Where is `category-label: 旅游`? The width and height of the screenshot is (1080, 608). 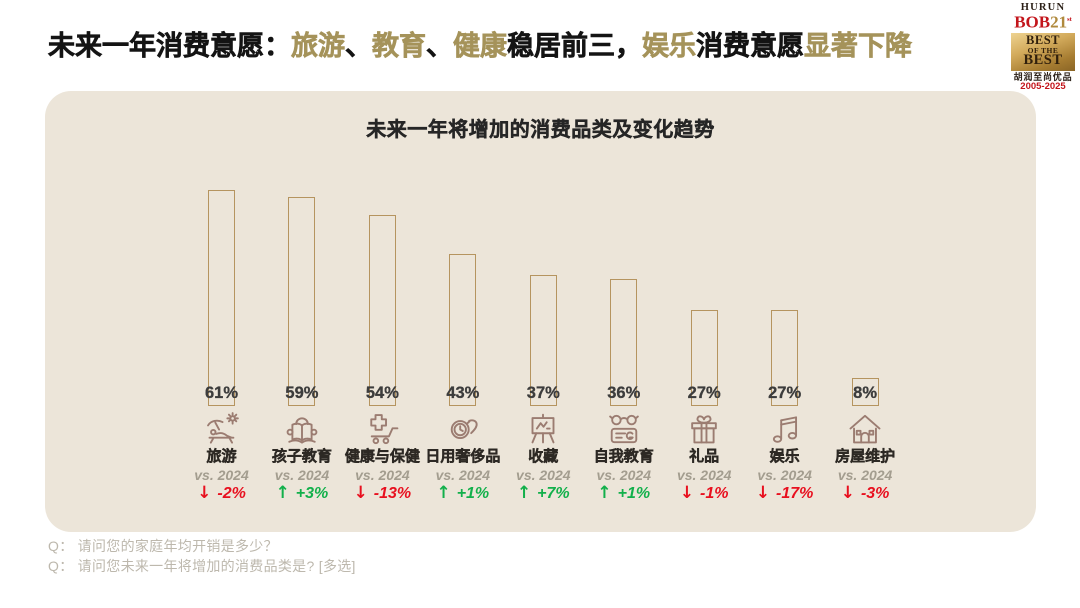
category-label: 旅游 is located at coordinates (221, 456).